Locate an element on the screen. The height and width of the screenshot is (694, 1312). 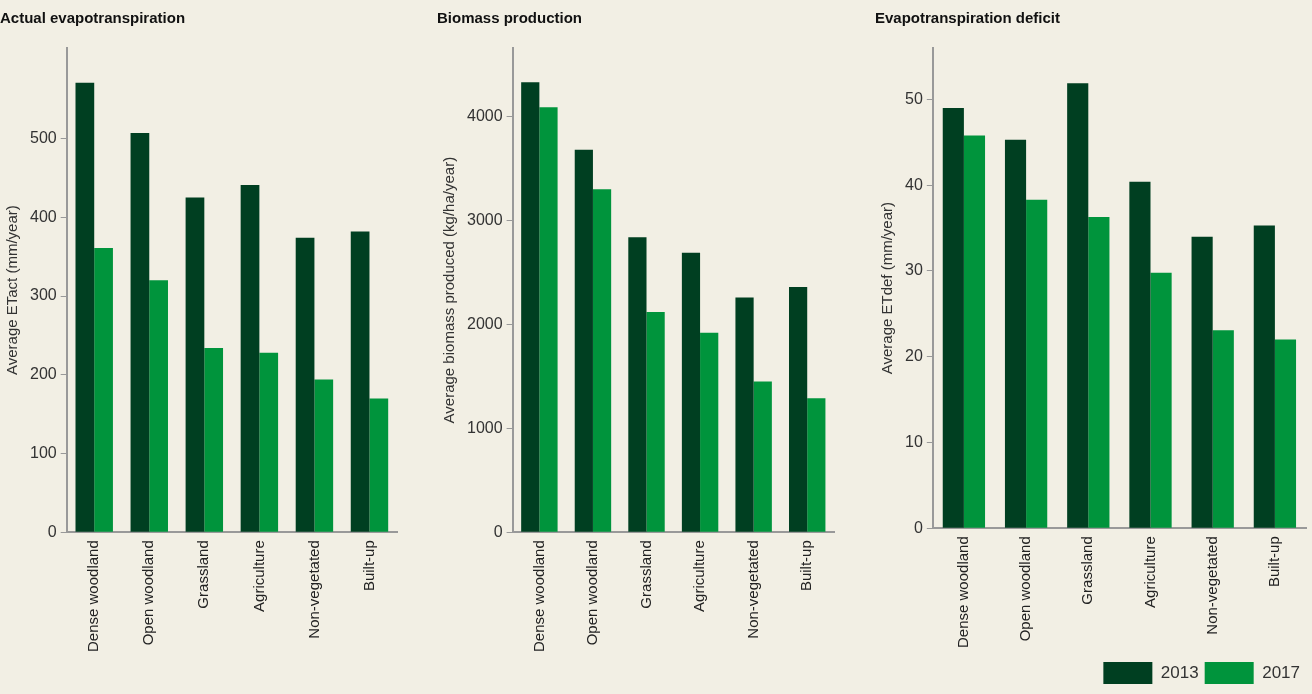
chart-title: Actual evapotranspiration is located at coordinates (93, 18).